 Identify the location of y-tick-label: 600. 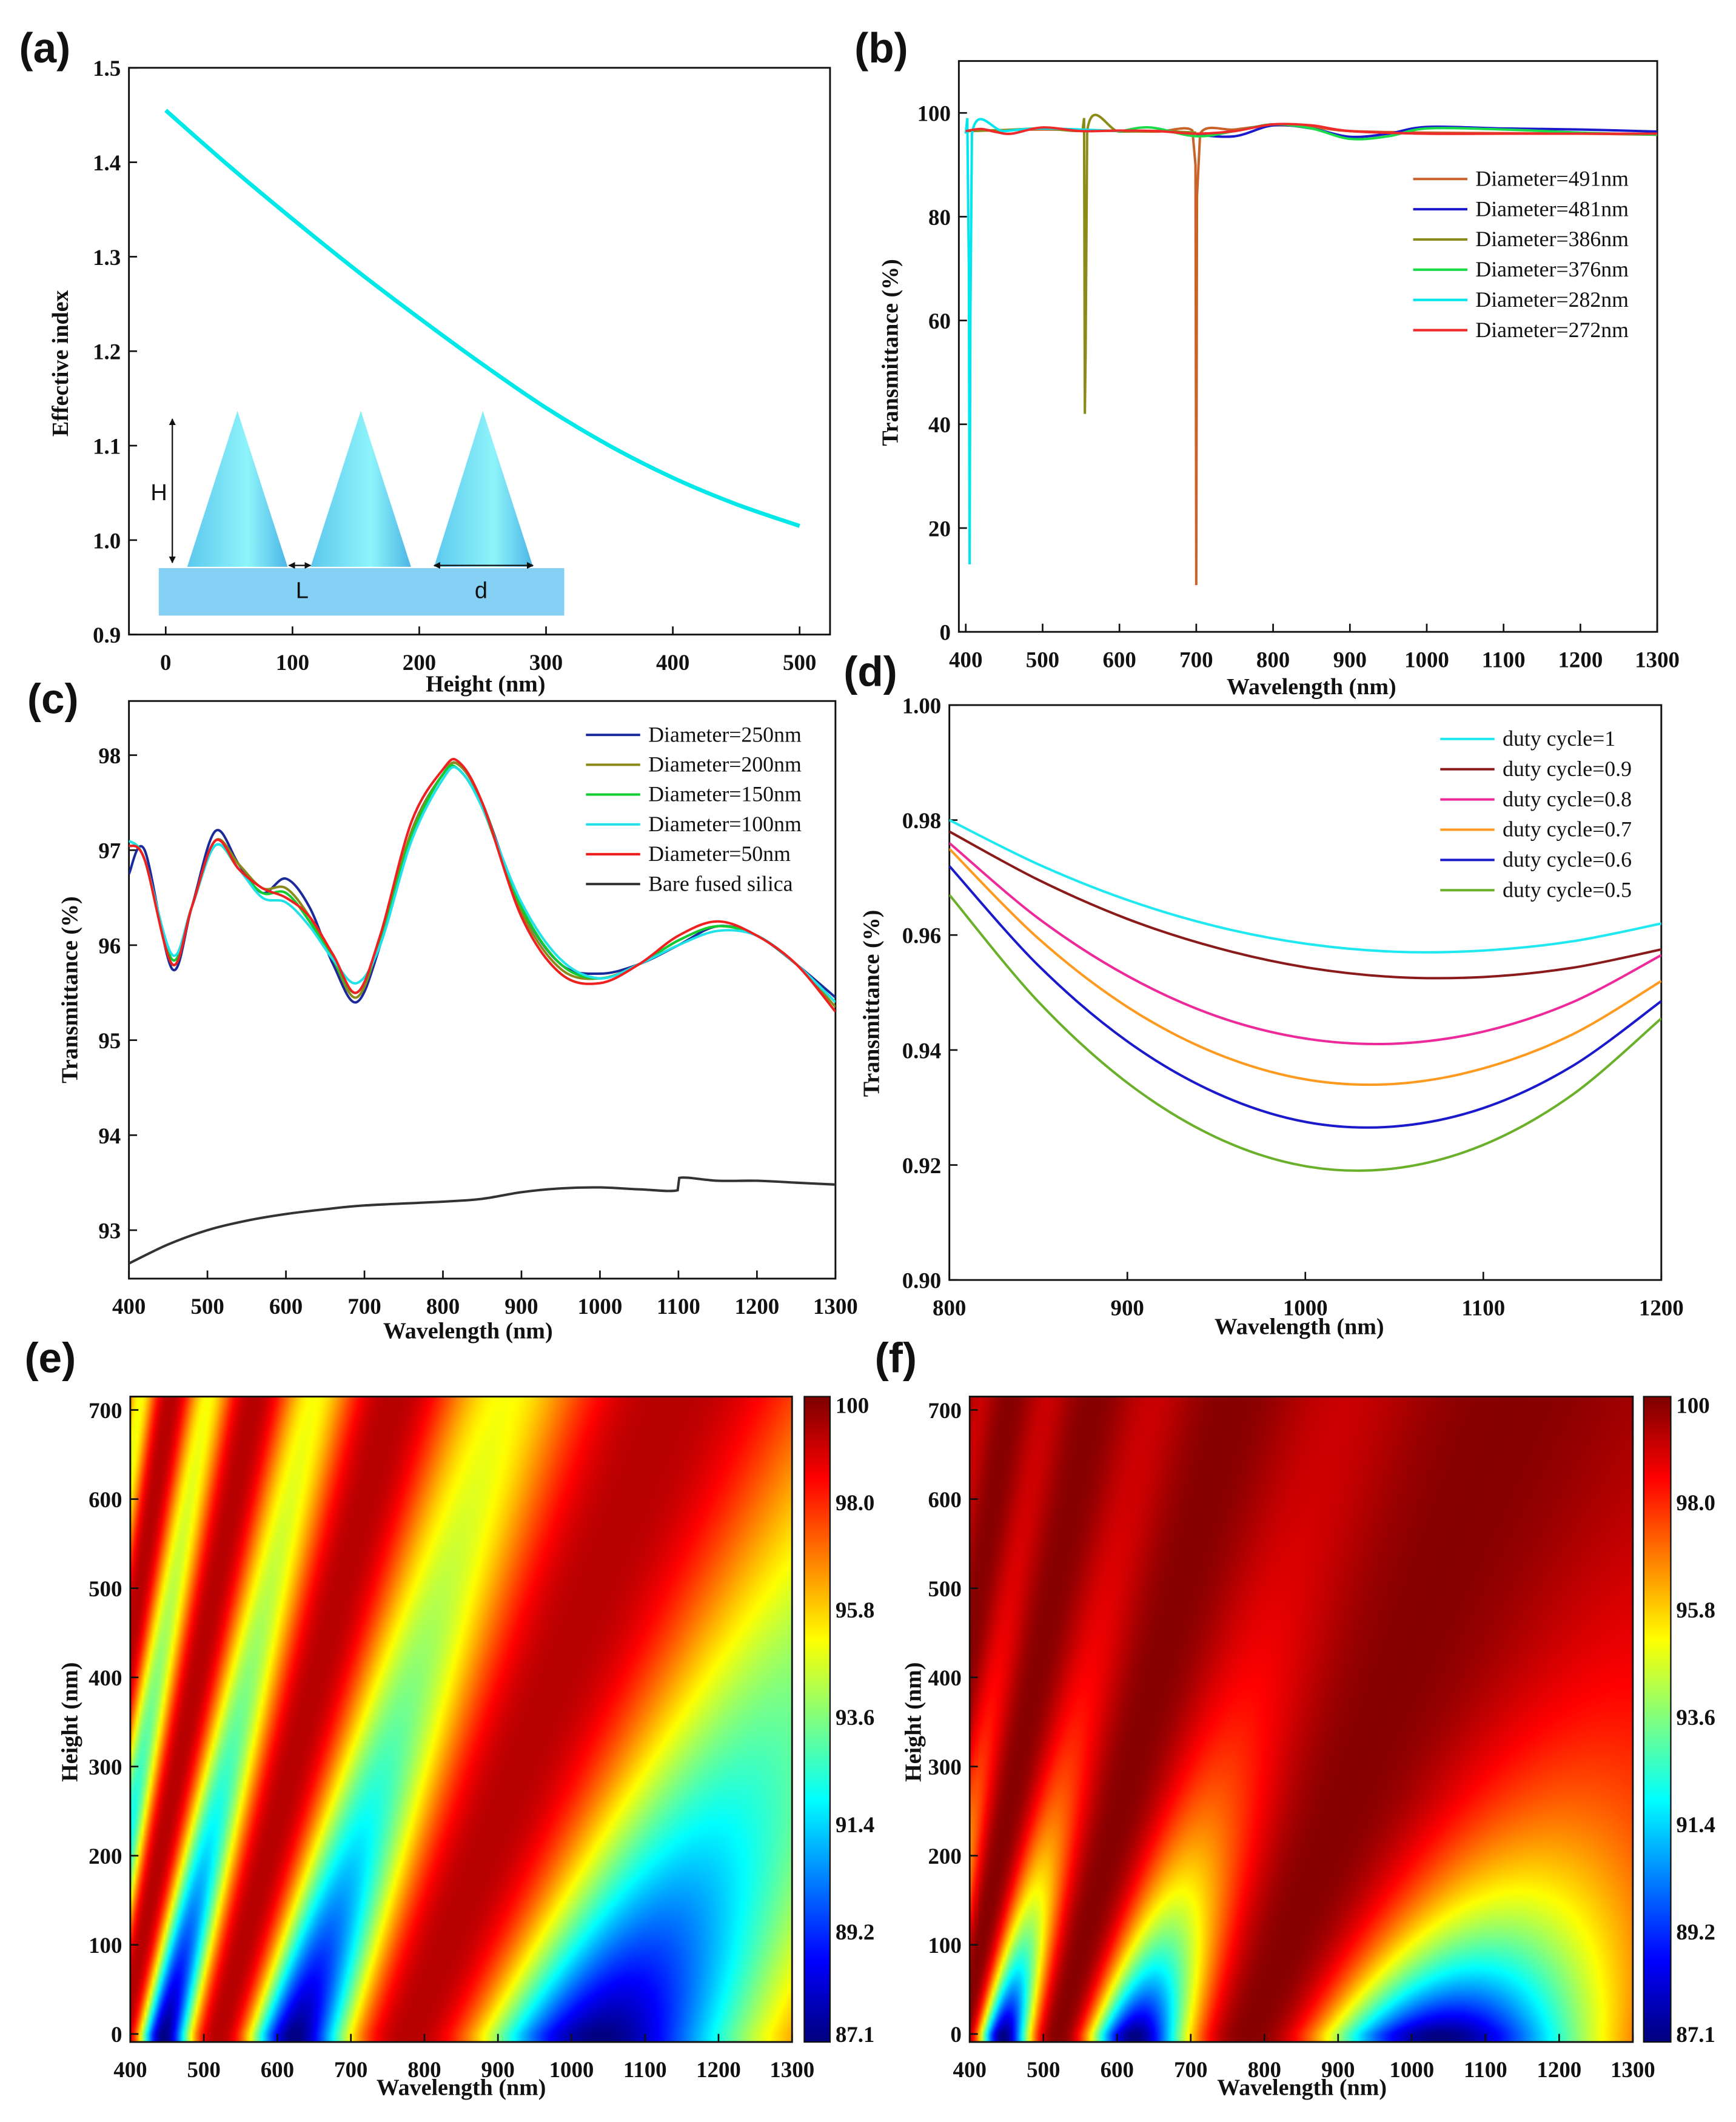
(106, 1499).